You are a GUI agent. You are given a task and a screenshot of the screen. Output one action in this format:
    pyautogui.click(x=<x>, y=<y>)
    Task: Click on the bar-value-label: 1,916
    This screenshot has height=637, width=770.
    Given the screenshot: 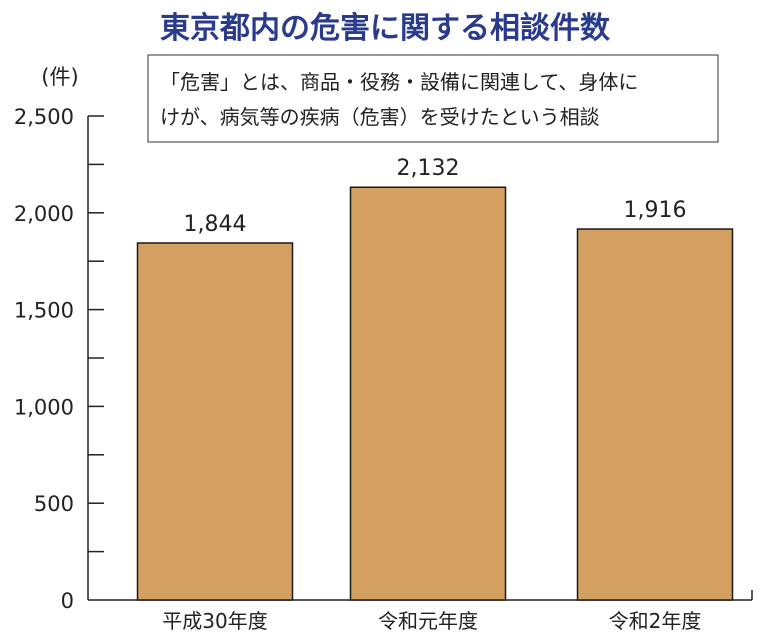 What is the action you would take?
    pyautogui.click(x=655, y=210)
    